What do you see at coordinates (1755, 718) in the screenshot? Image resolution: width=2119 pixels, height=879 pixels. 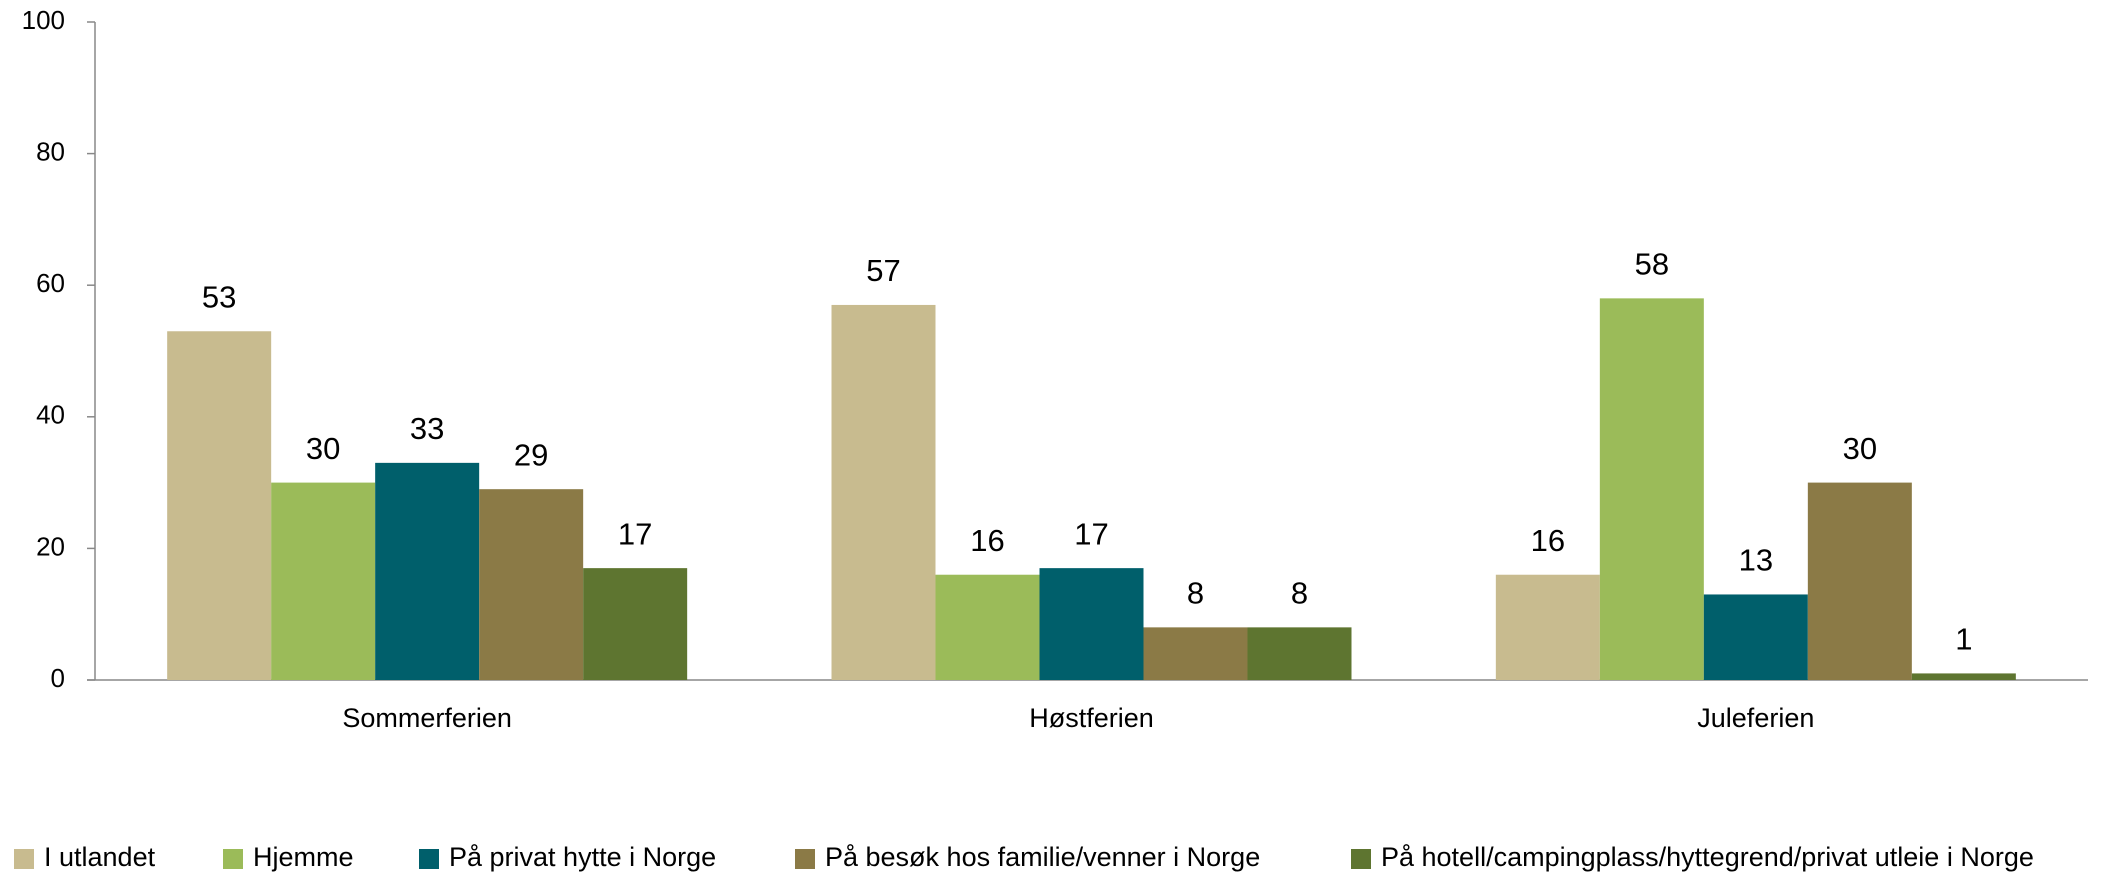 I see `x-tick-label: Juleferien` at bounding box center [1755, 718].